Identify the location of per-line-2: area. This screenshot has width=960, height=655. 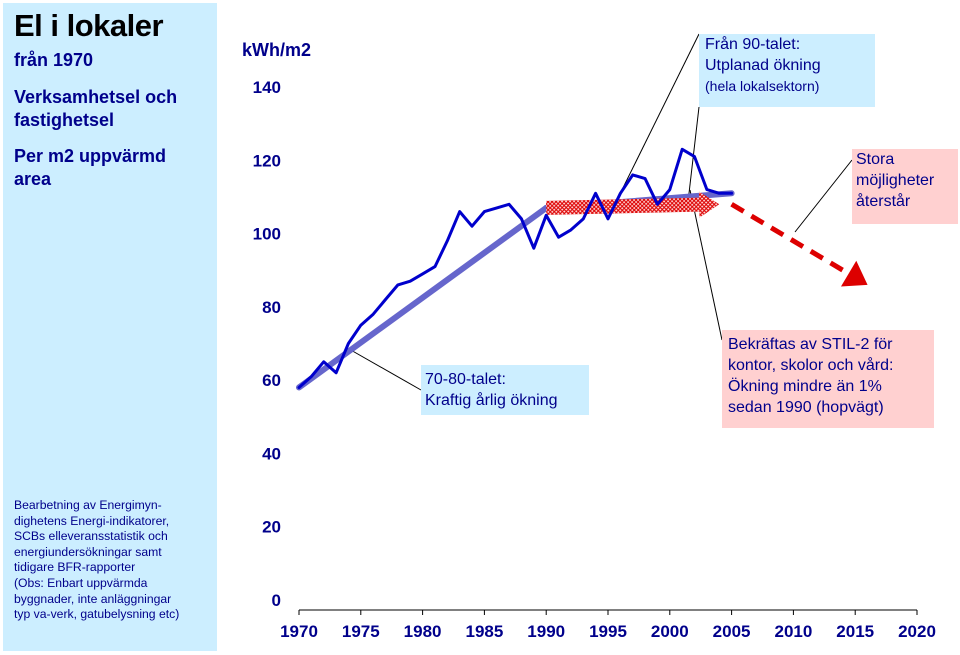
(33, 179).